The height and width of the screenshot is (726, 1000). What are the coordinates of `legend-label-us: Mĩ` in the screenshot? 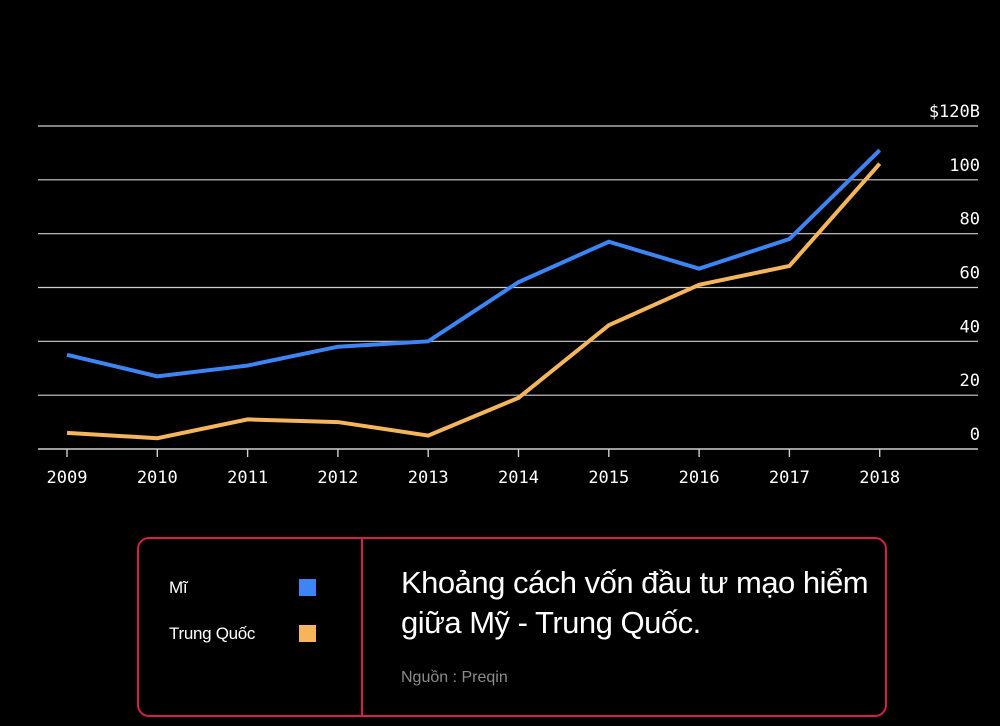 It's located at (178, 587).